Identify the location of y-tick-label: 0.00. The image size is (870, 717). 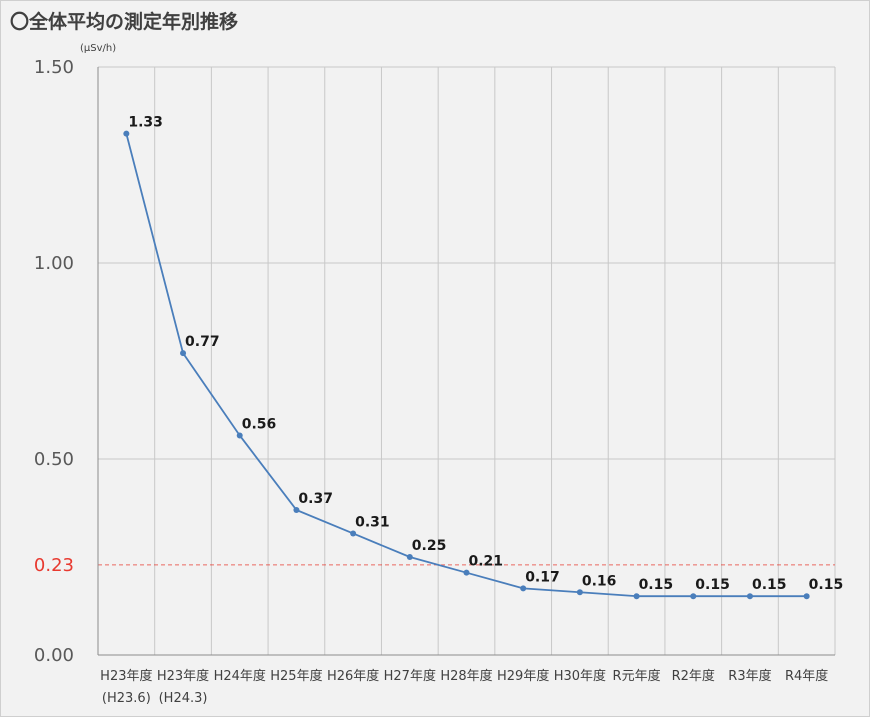
(54, 655).